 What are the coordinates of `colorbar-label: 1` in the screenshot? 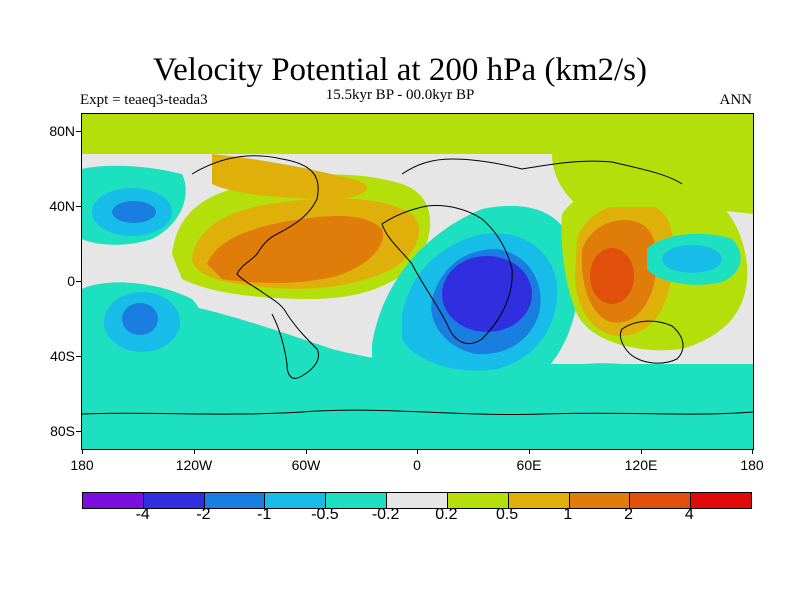 It's located at (568, 514).